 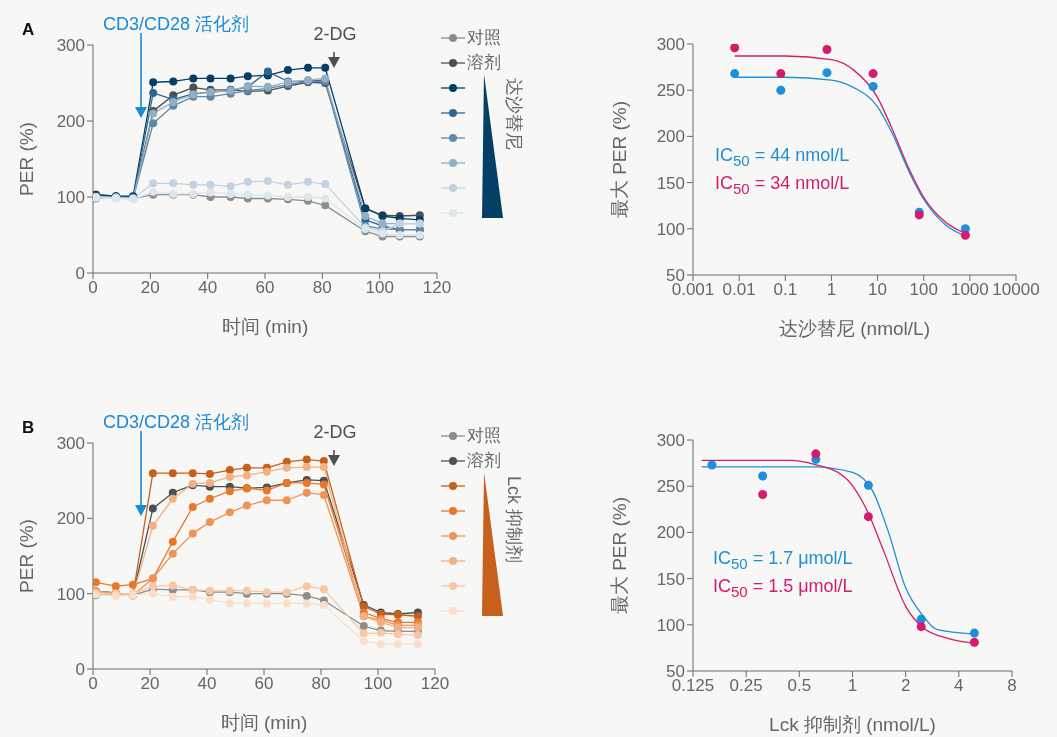 What do you see at coordinates (28, 30) in the screenshot?
I see `chart-title: A` at bounding box center [28, 30].